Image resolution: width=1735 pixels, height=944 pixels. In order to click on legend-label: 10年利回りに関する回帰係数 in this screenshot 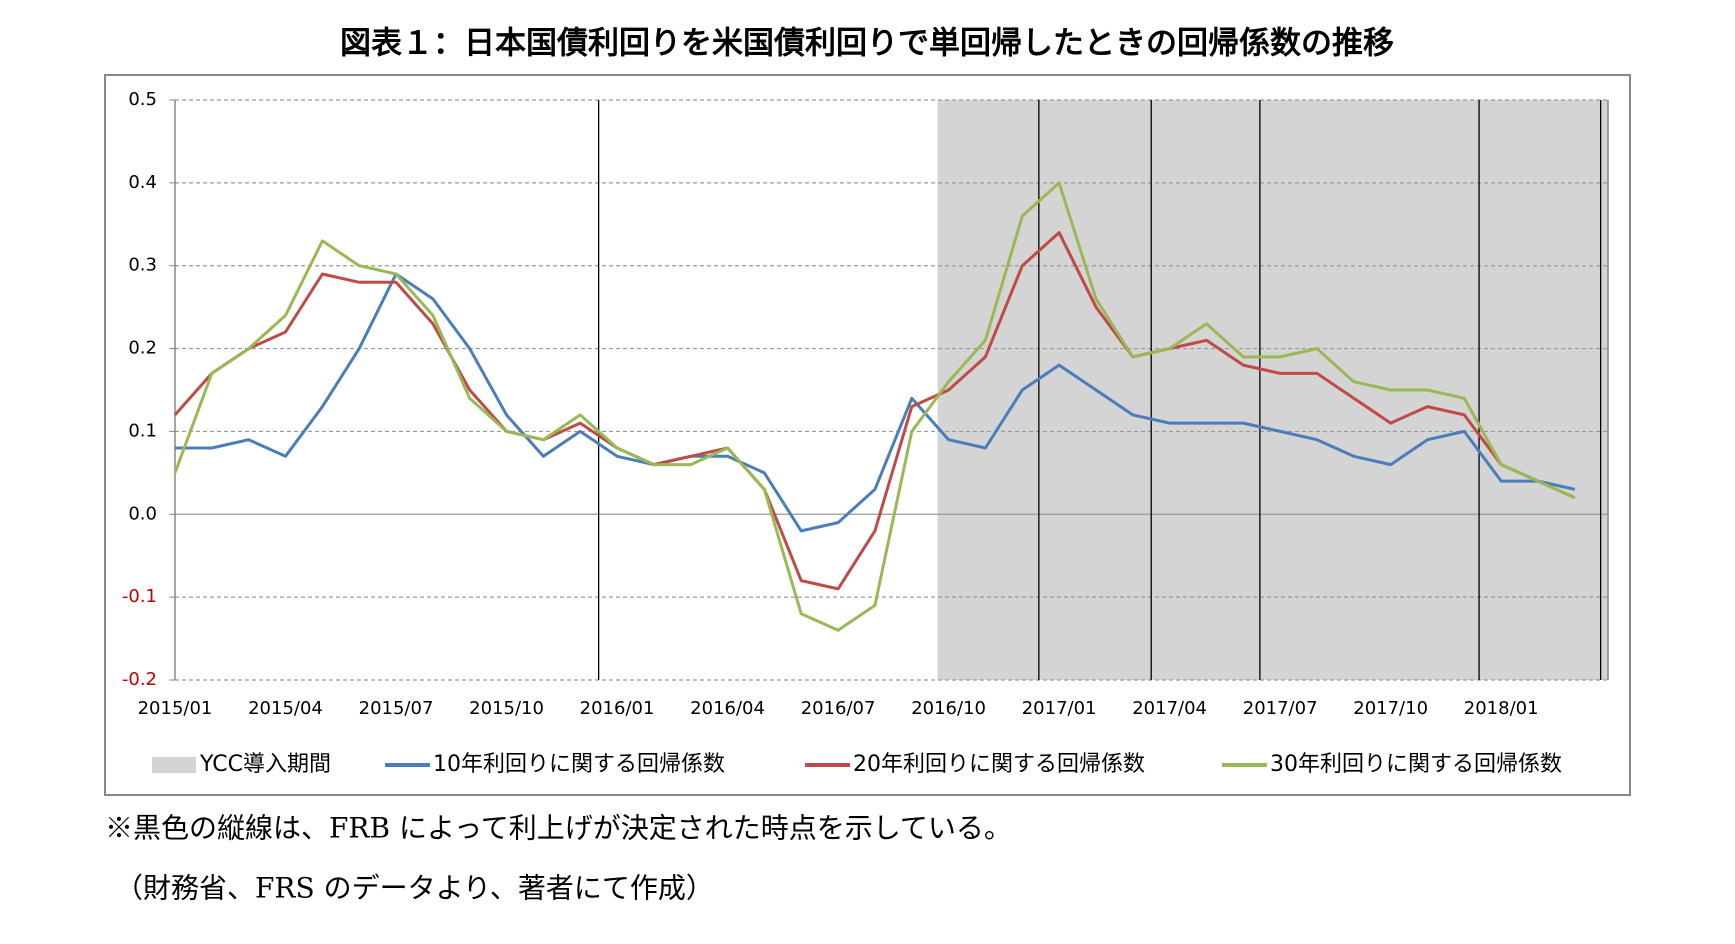, I will do `click(579, 764)`.